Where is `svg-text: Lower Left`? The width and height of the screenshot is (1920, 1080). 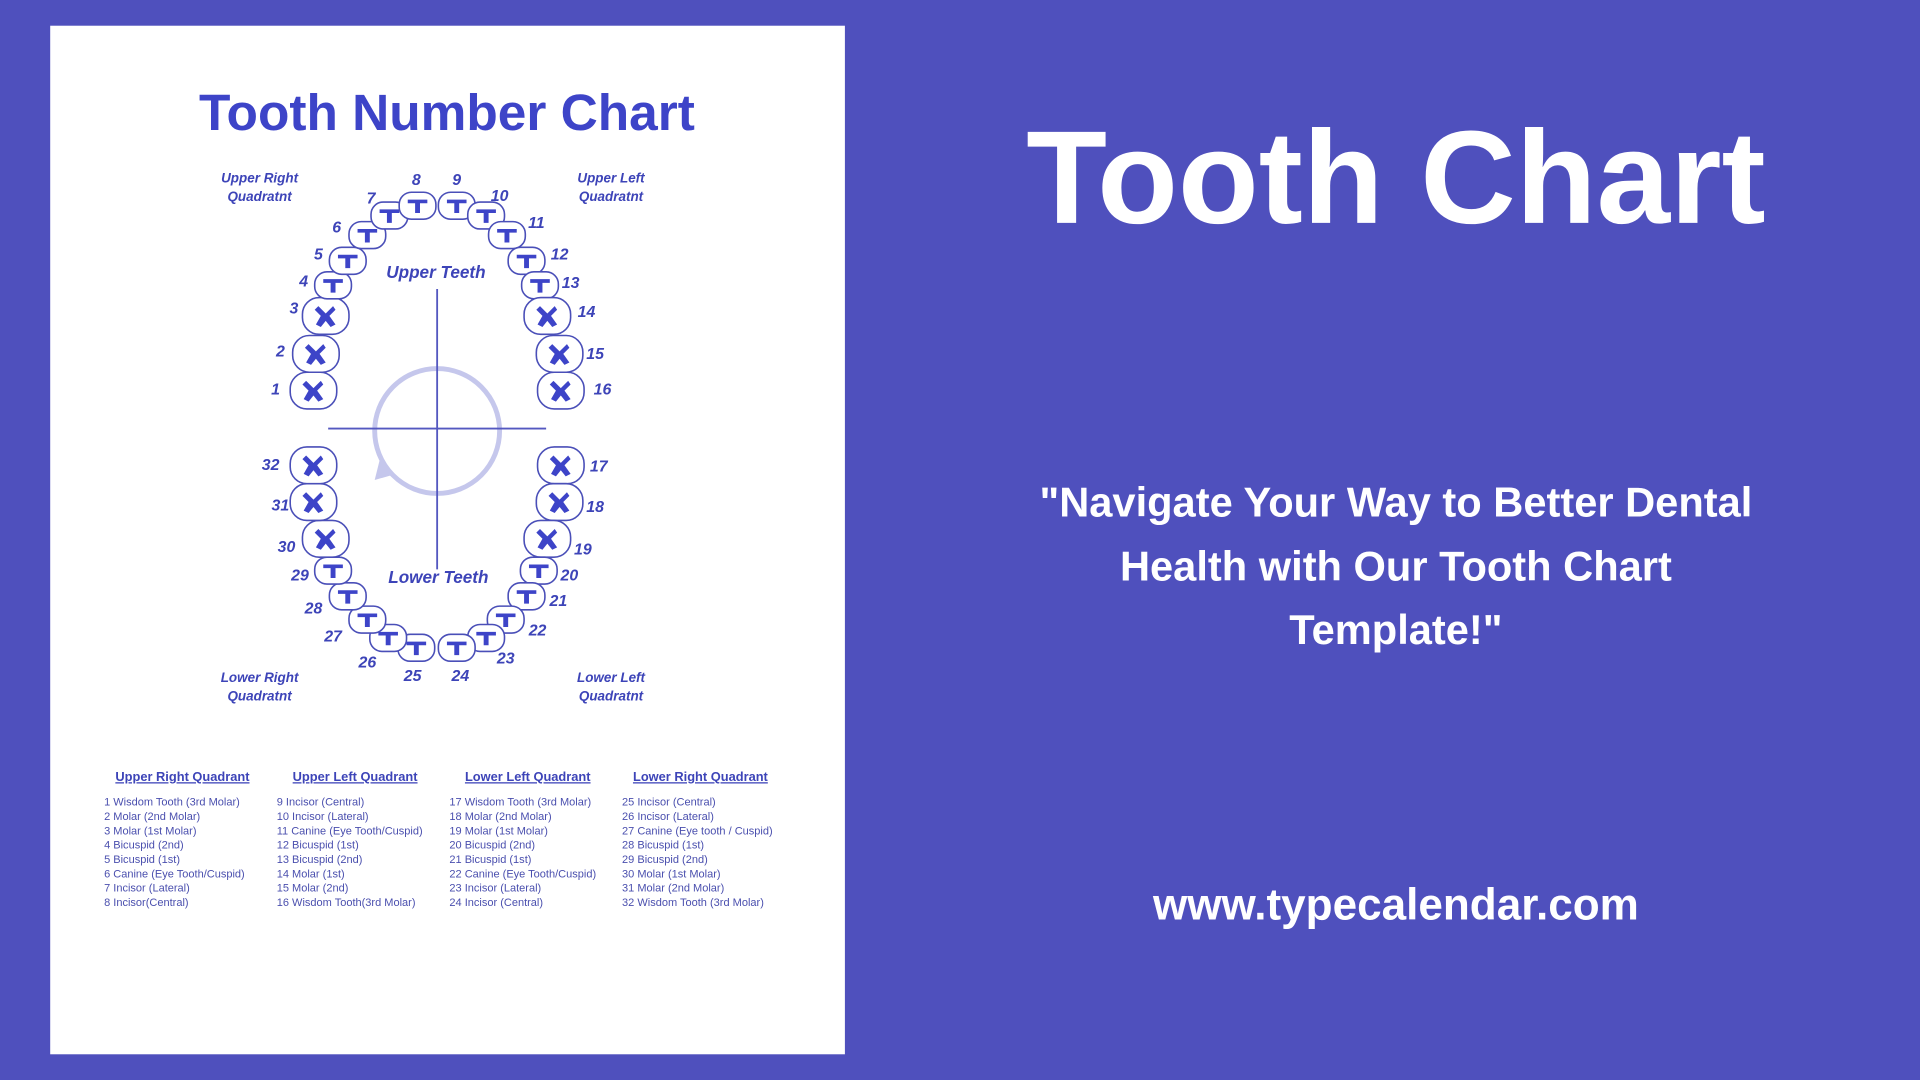
svg-text: Lower Left is located at coordinates (611, 677).